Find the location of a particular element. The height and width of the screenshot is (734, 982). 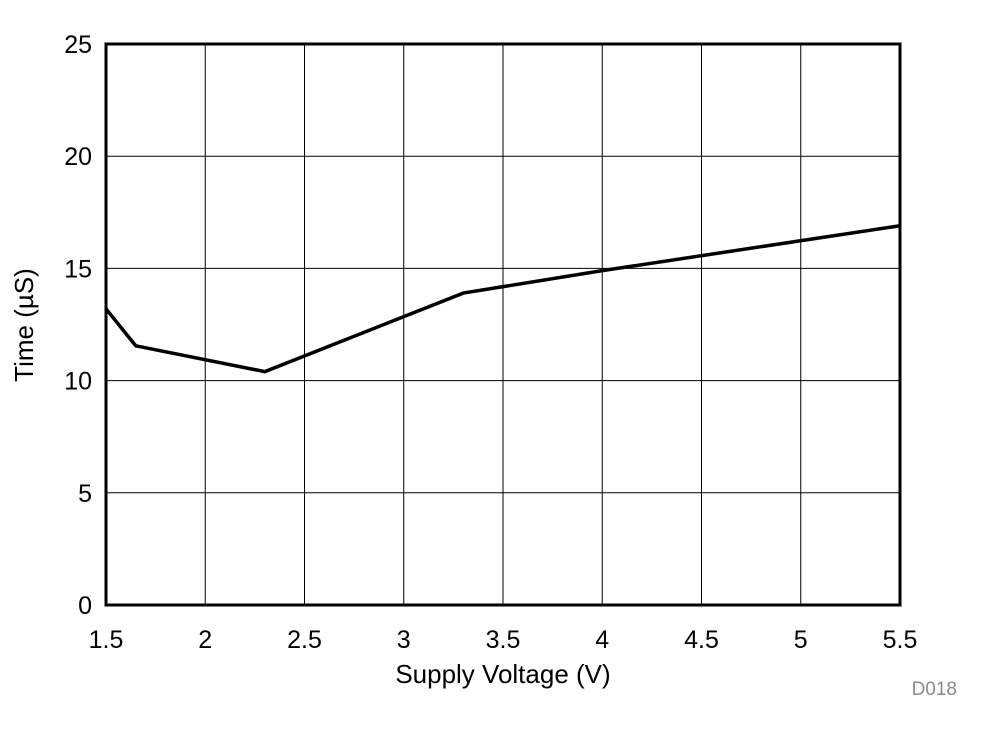

x-tick-labels: 1.5 2 2.5 3 3.5 4 4.5 5 5.5 is located at coordinates (503, 640).